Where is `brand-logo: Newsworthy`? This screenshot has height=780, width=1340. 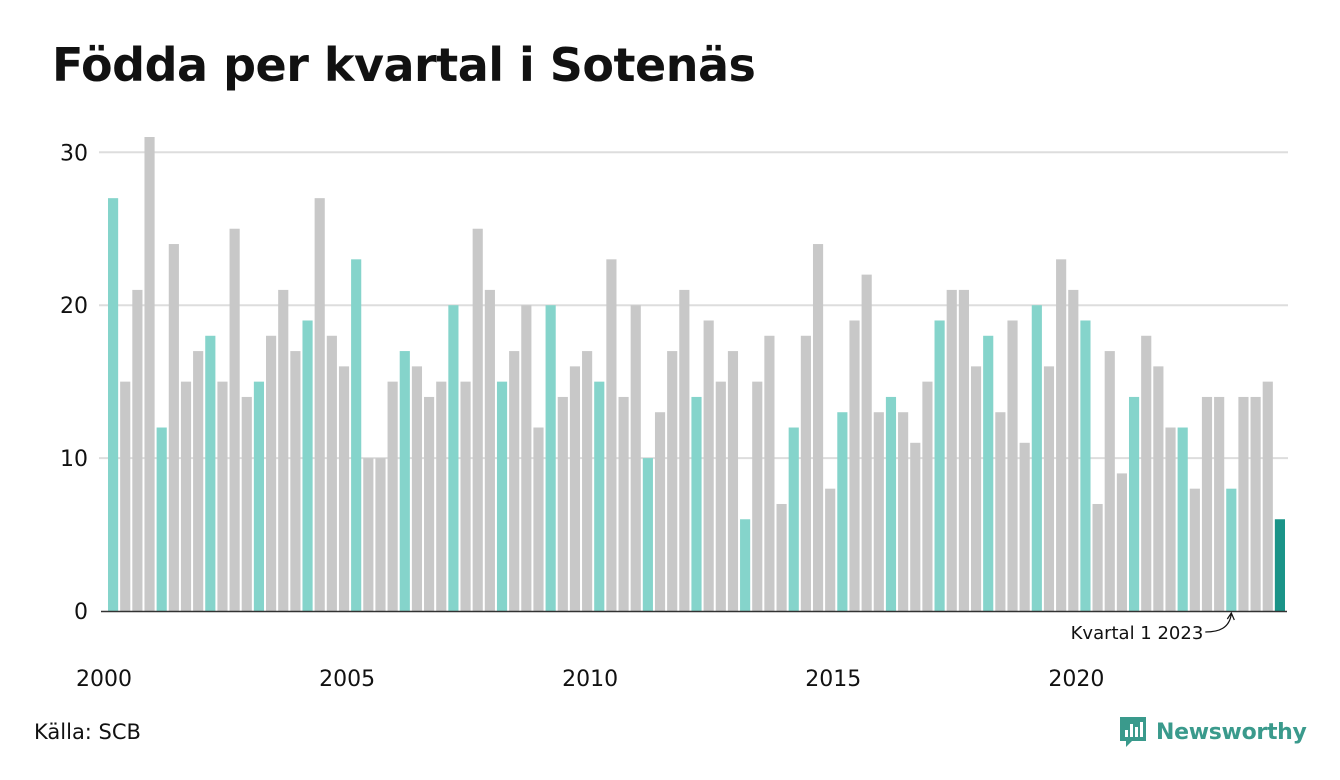 brand-logo: Newsworthy is located at coordinates (1212, 732).